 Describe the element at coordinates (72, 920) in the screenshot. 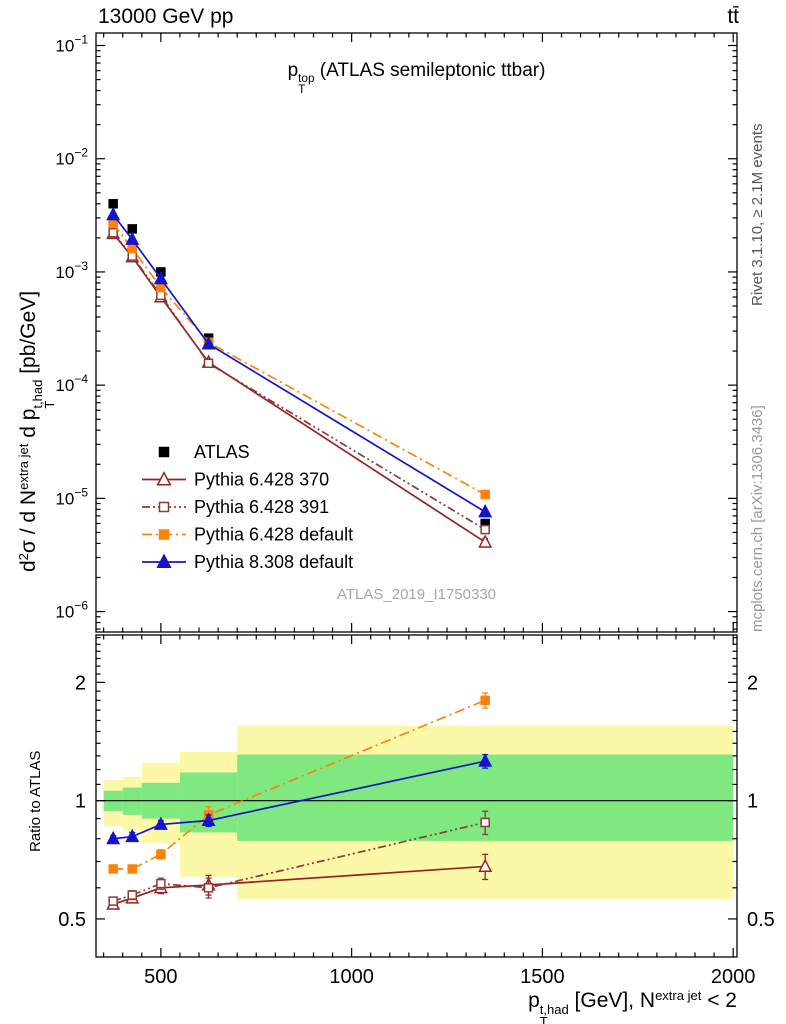

I see `ratio-tick-label-left: 0.5` at that location.